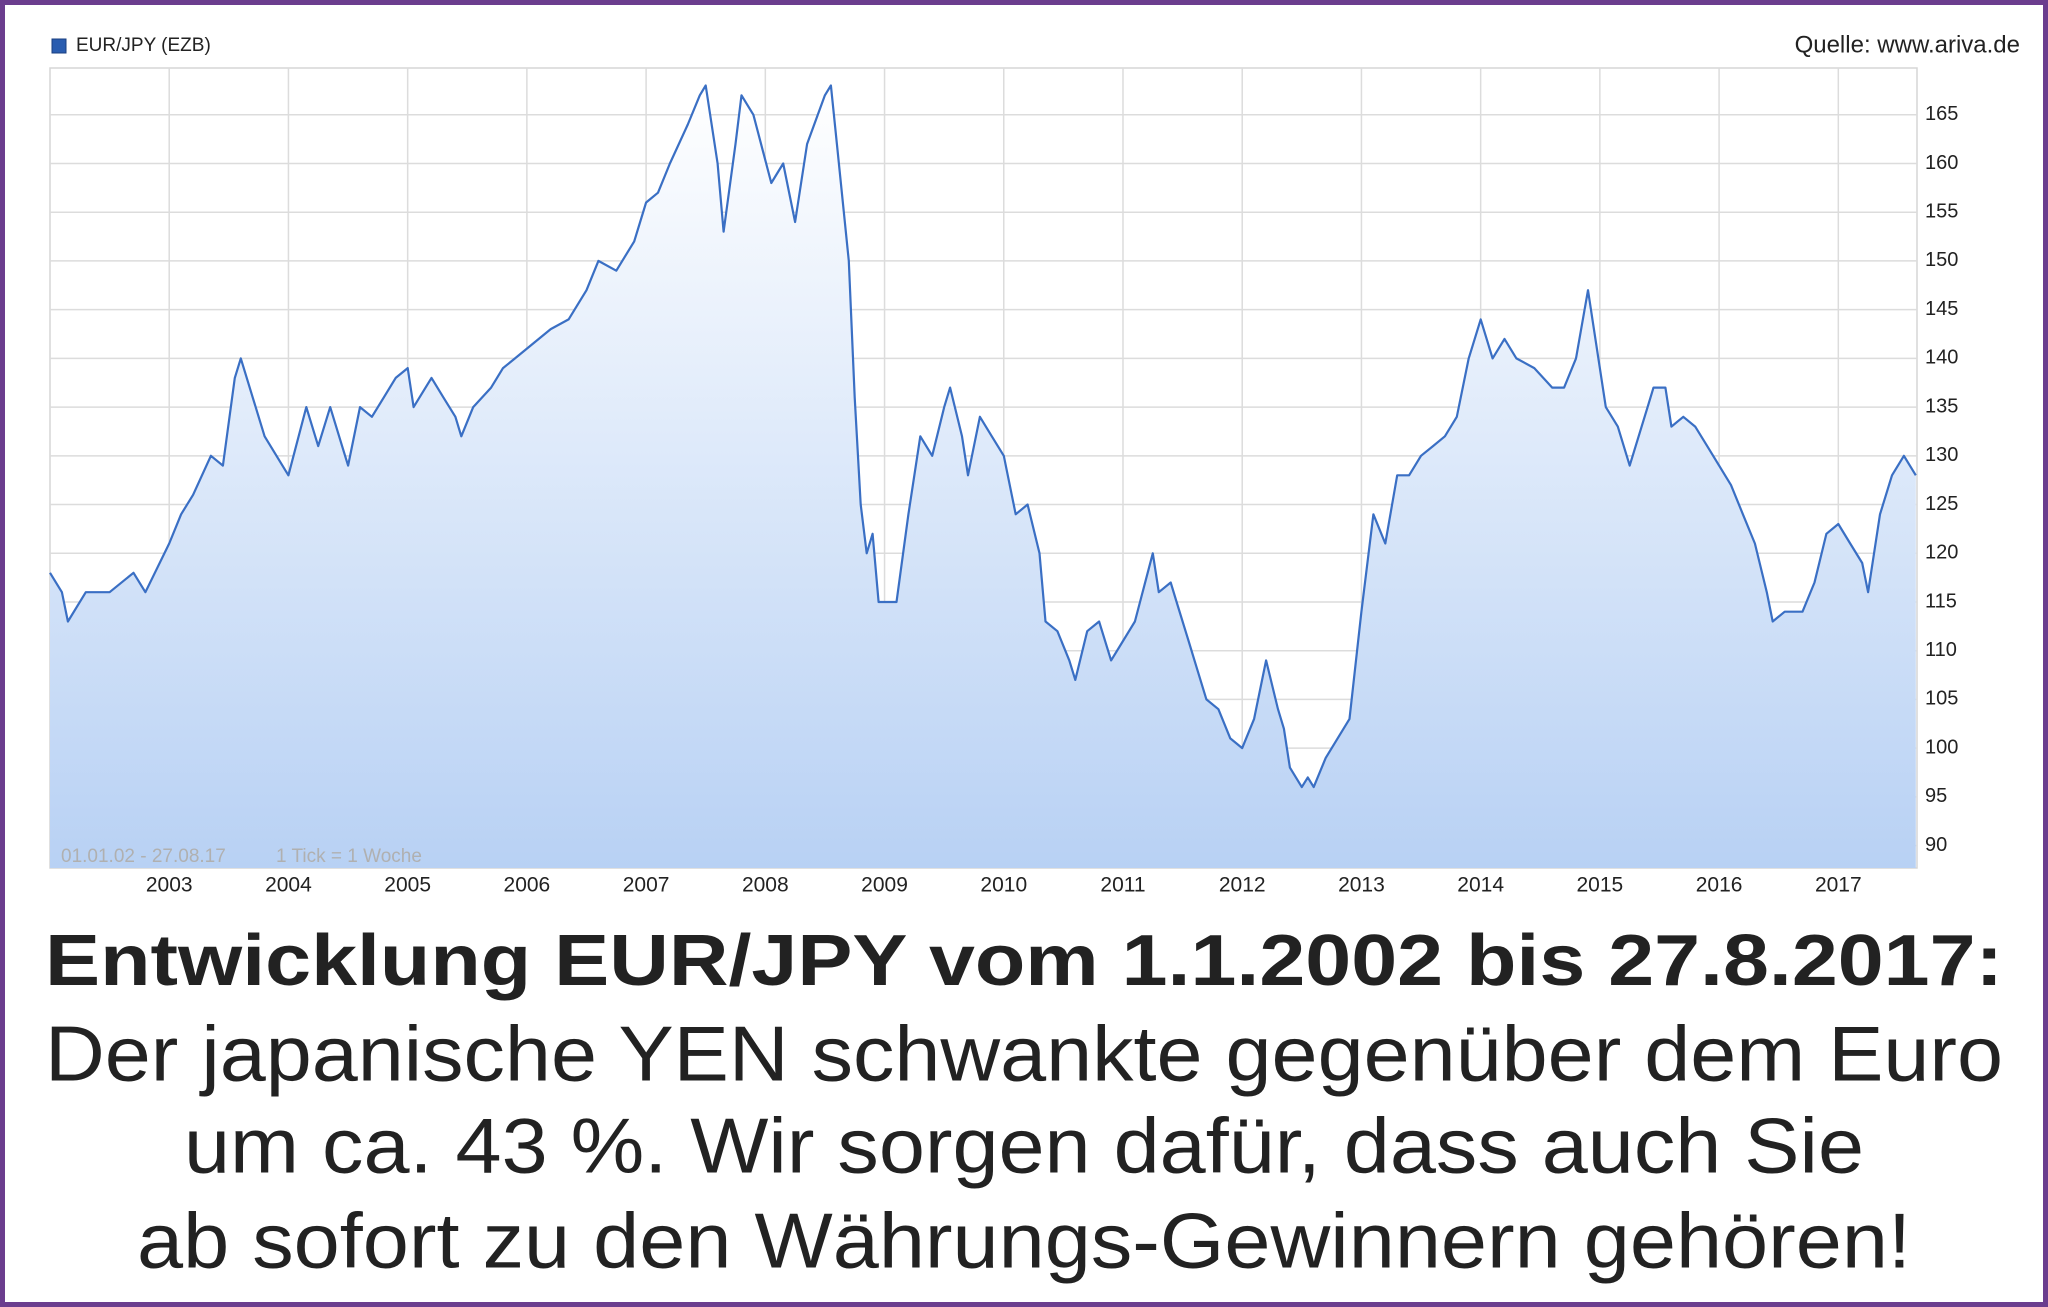  Describe the element at coordinates (1941, 406) in the screenshot. I see `y-tick-label: 135` at that location.